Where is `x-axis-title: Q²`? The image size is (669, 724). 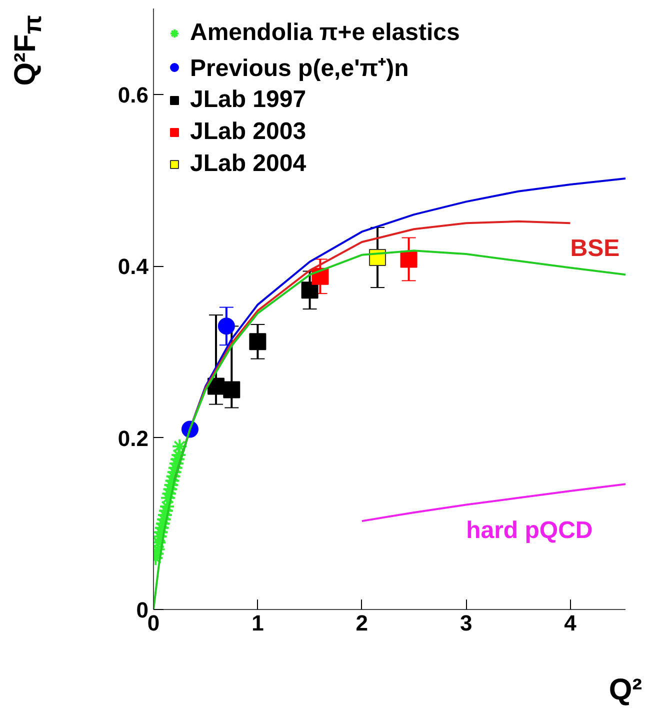
x-axis-title: Q² is located at coordinates (625, 690).